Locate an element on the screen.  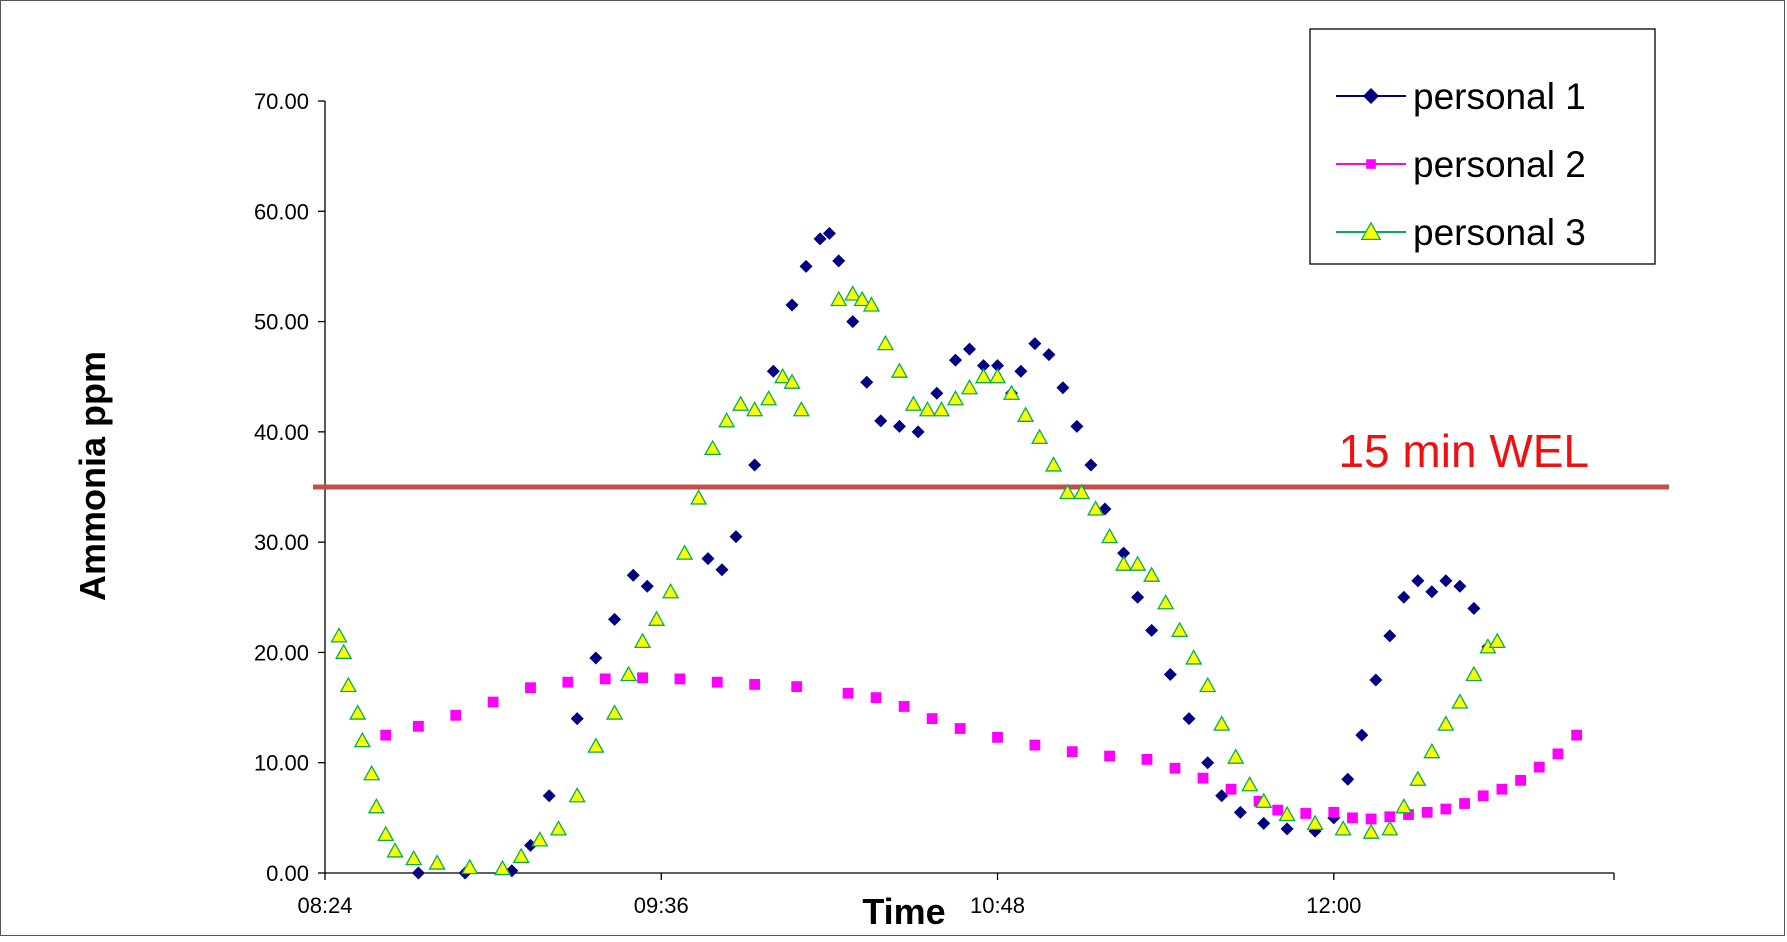
legend-label: personal 1 is located at coordinates (1499, 96).